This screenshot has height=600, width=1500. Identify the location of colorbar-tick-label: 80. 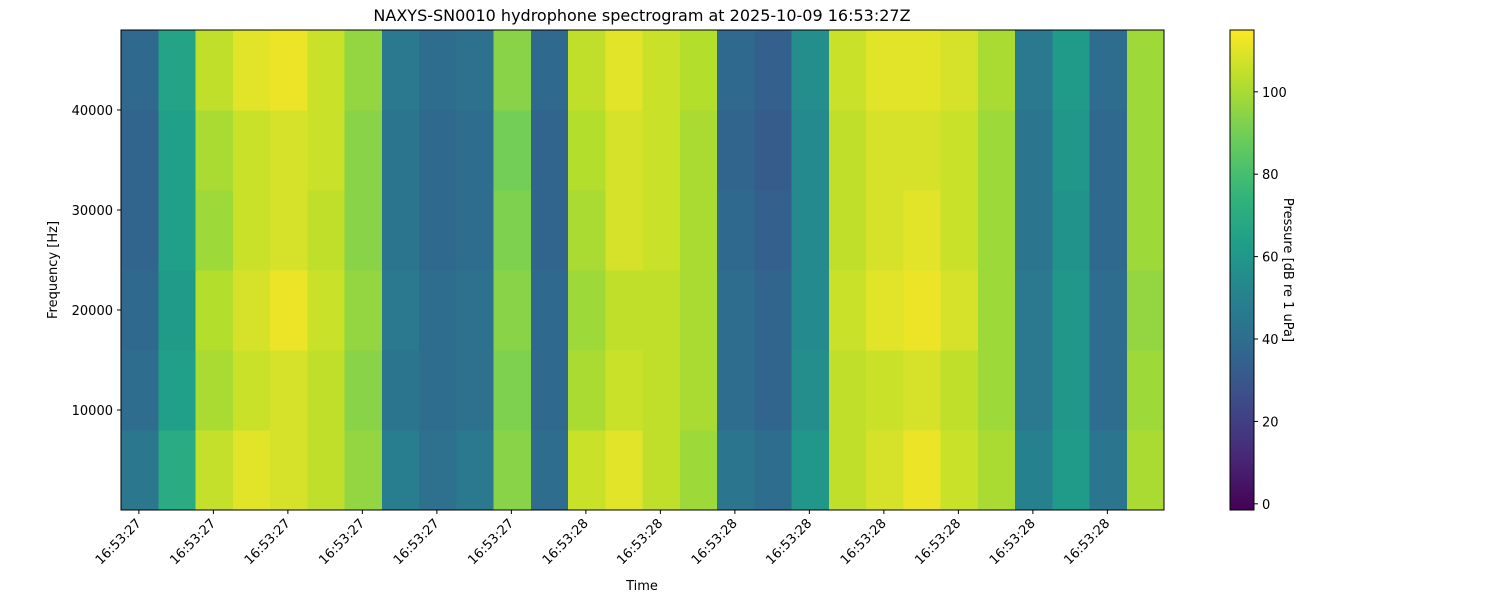
(1270, 175).